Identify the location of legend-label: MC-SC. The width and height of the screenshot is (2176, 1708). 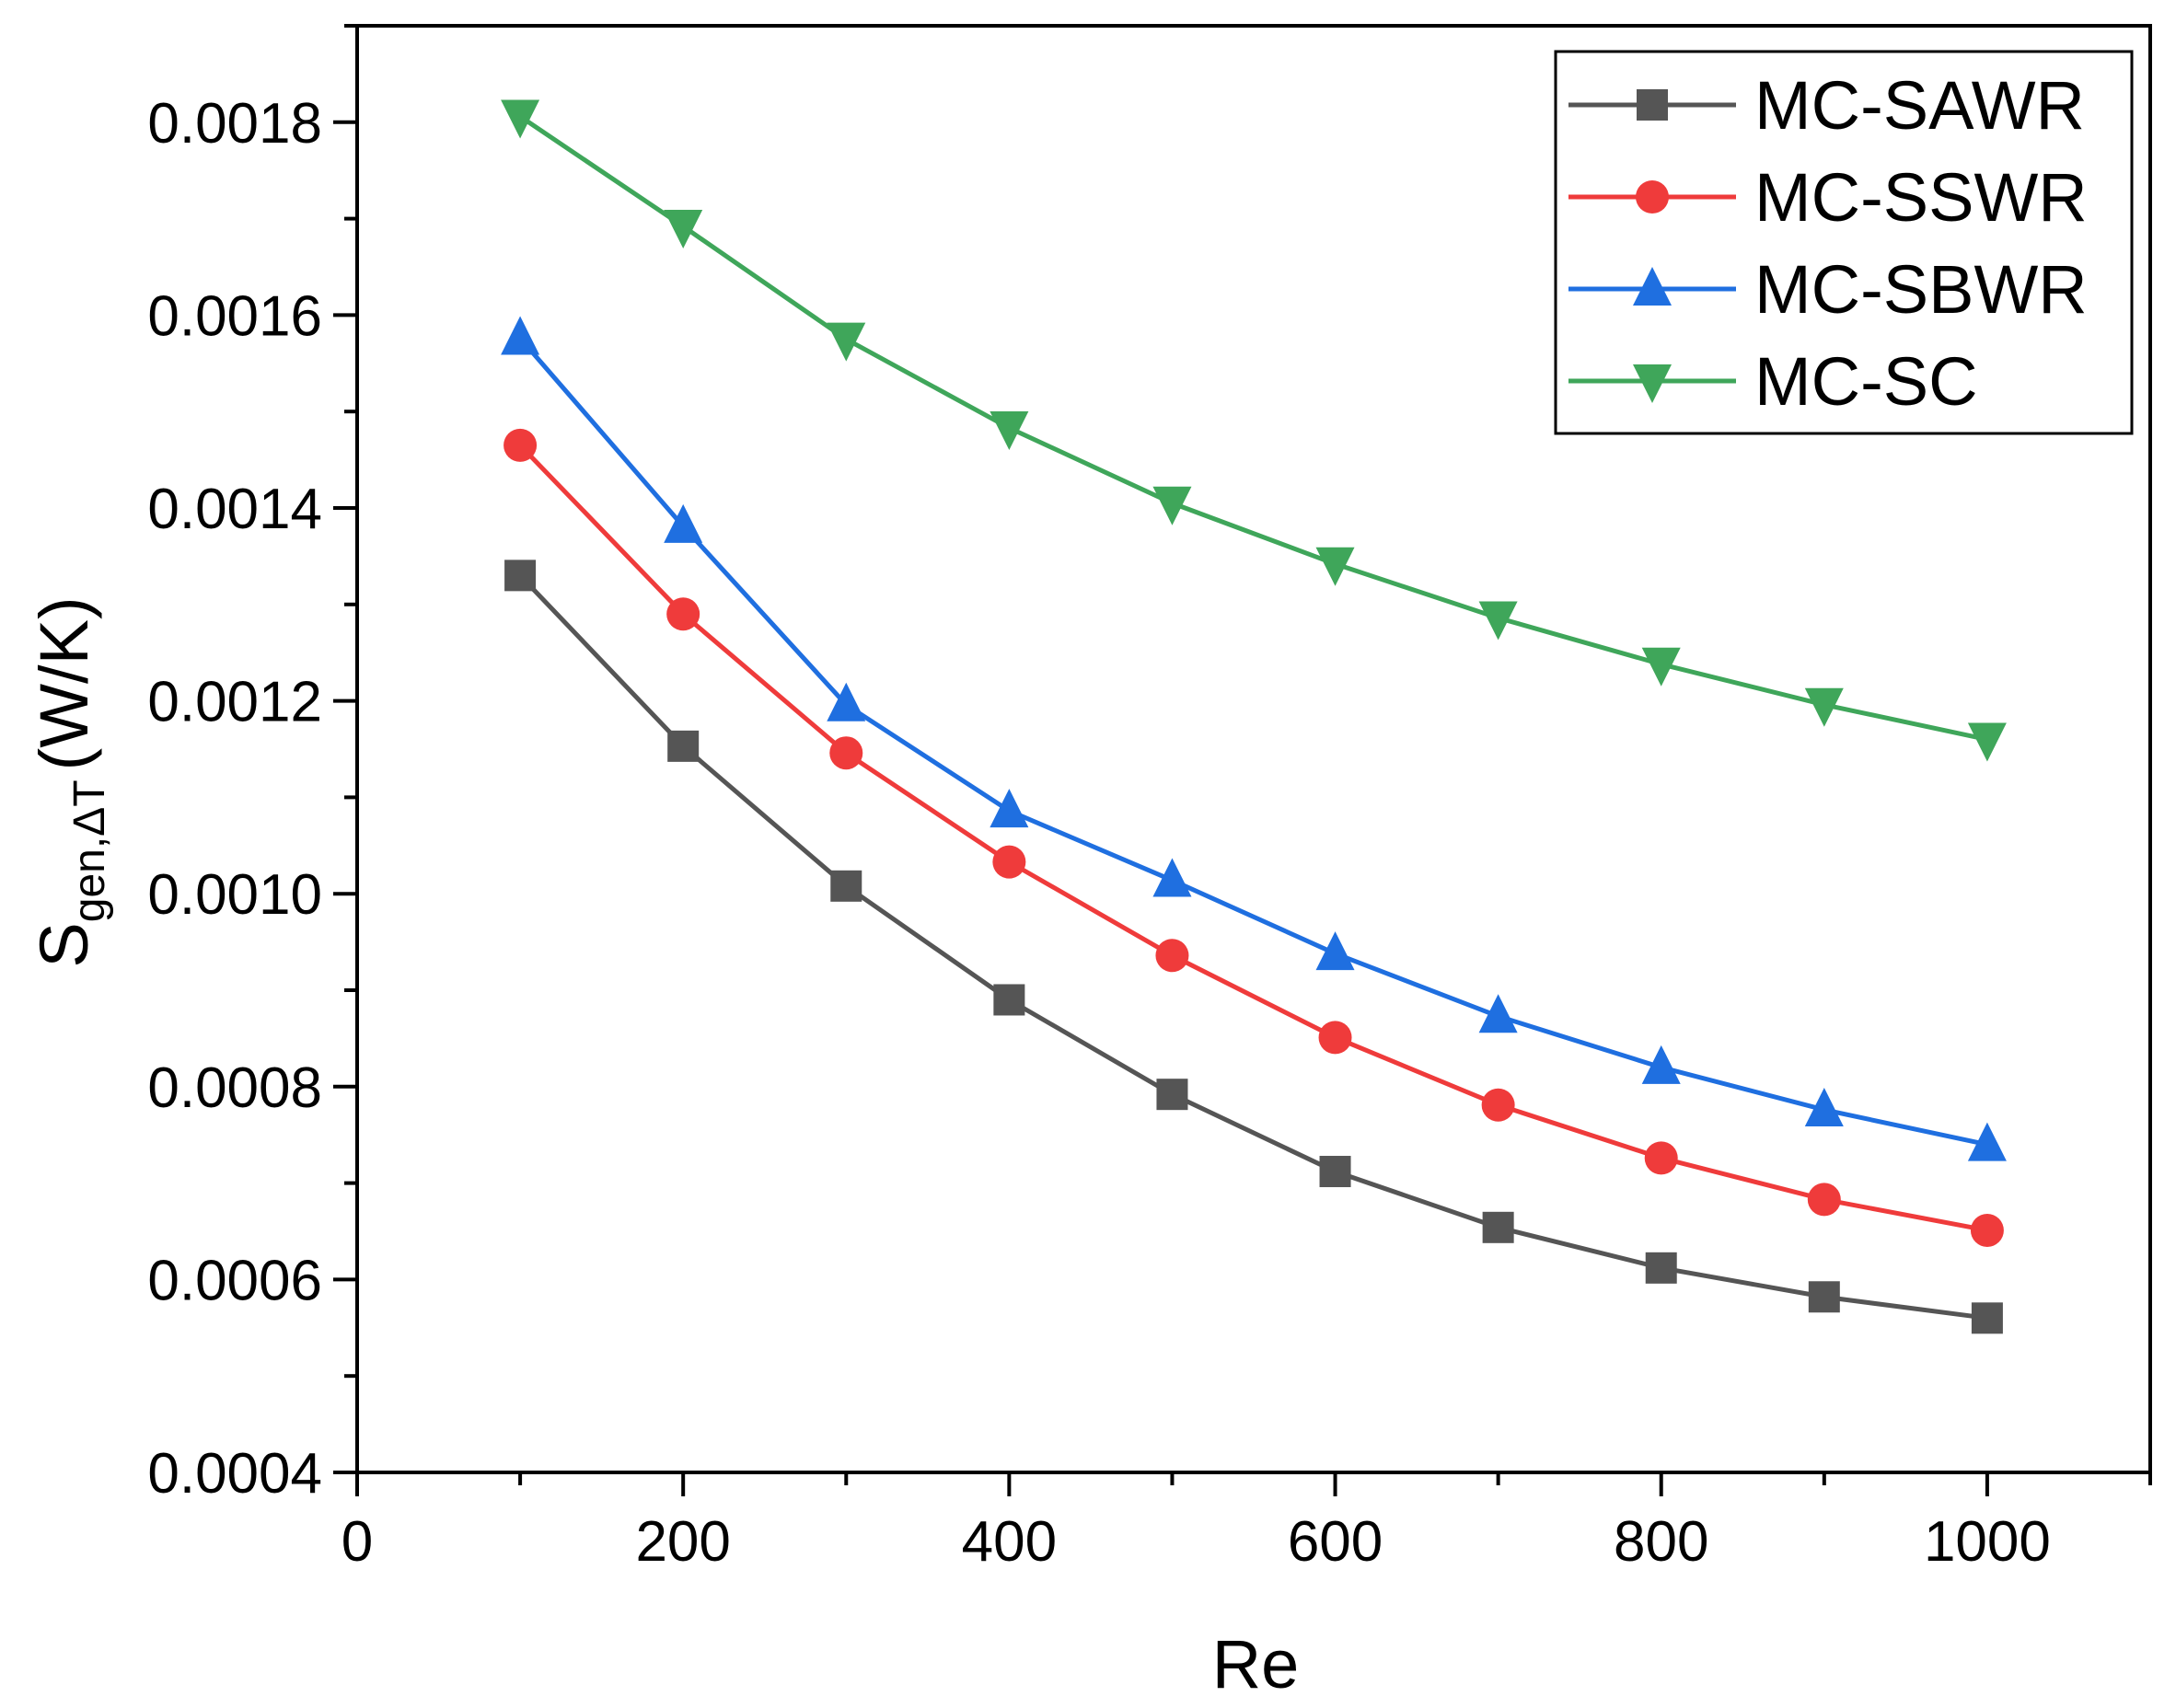
(1866, 382).